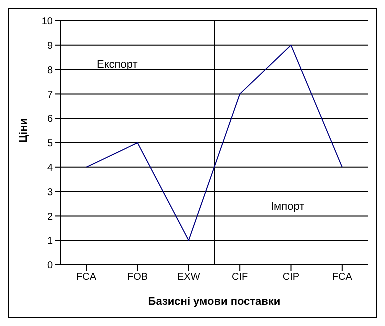  What do you see at coordinates (50, 70) in the screenshot?
I see `y-tick-label: 8` at bounding box center [50, 70].